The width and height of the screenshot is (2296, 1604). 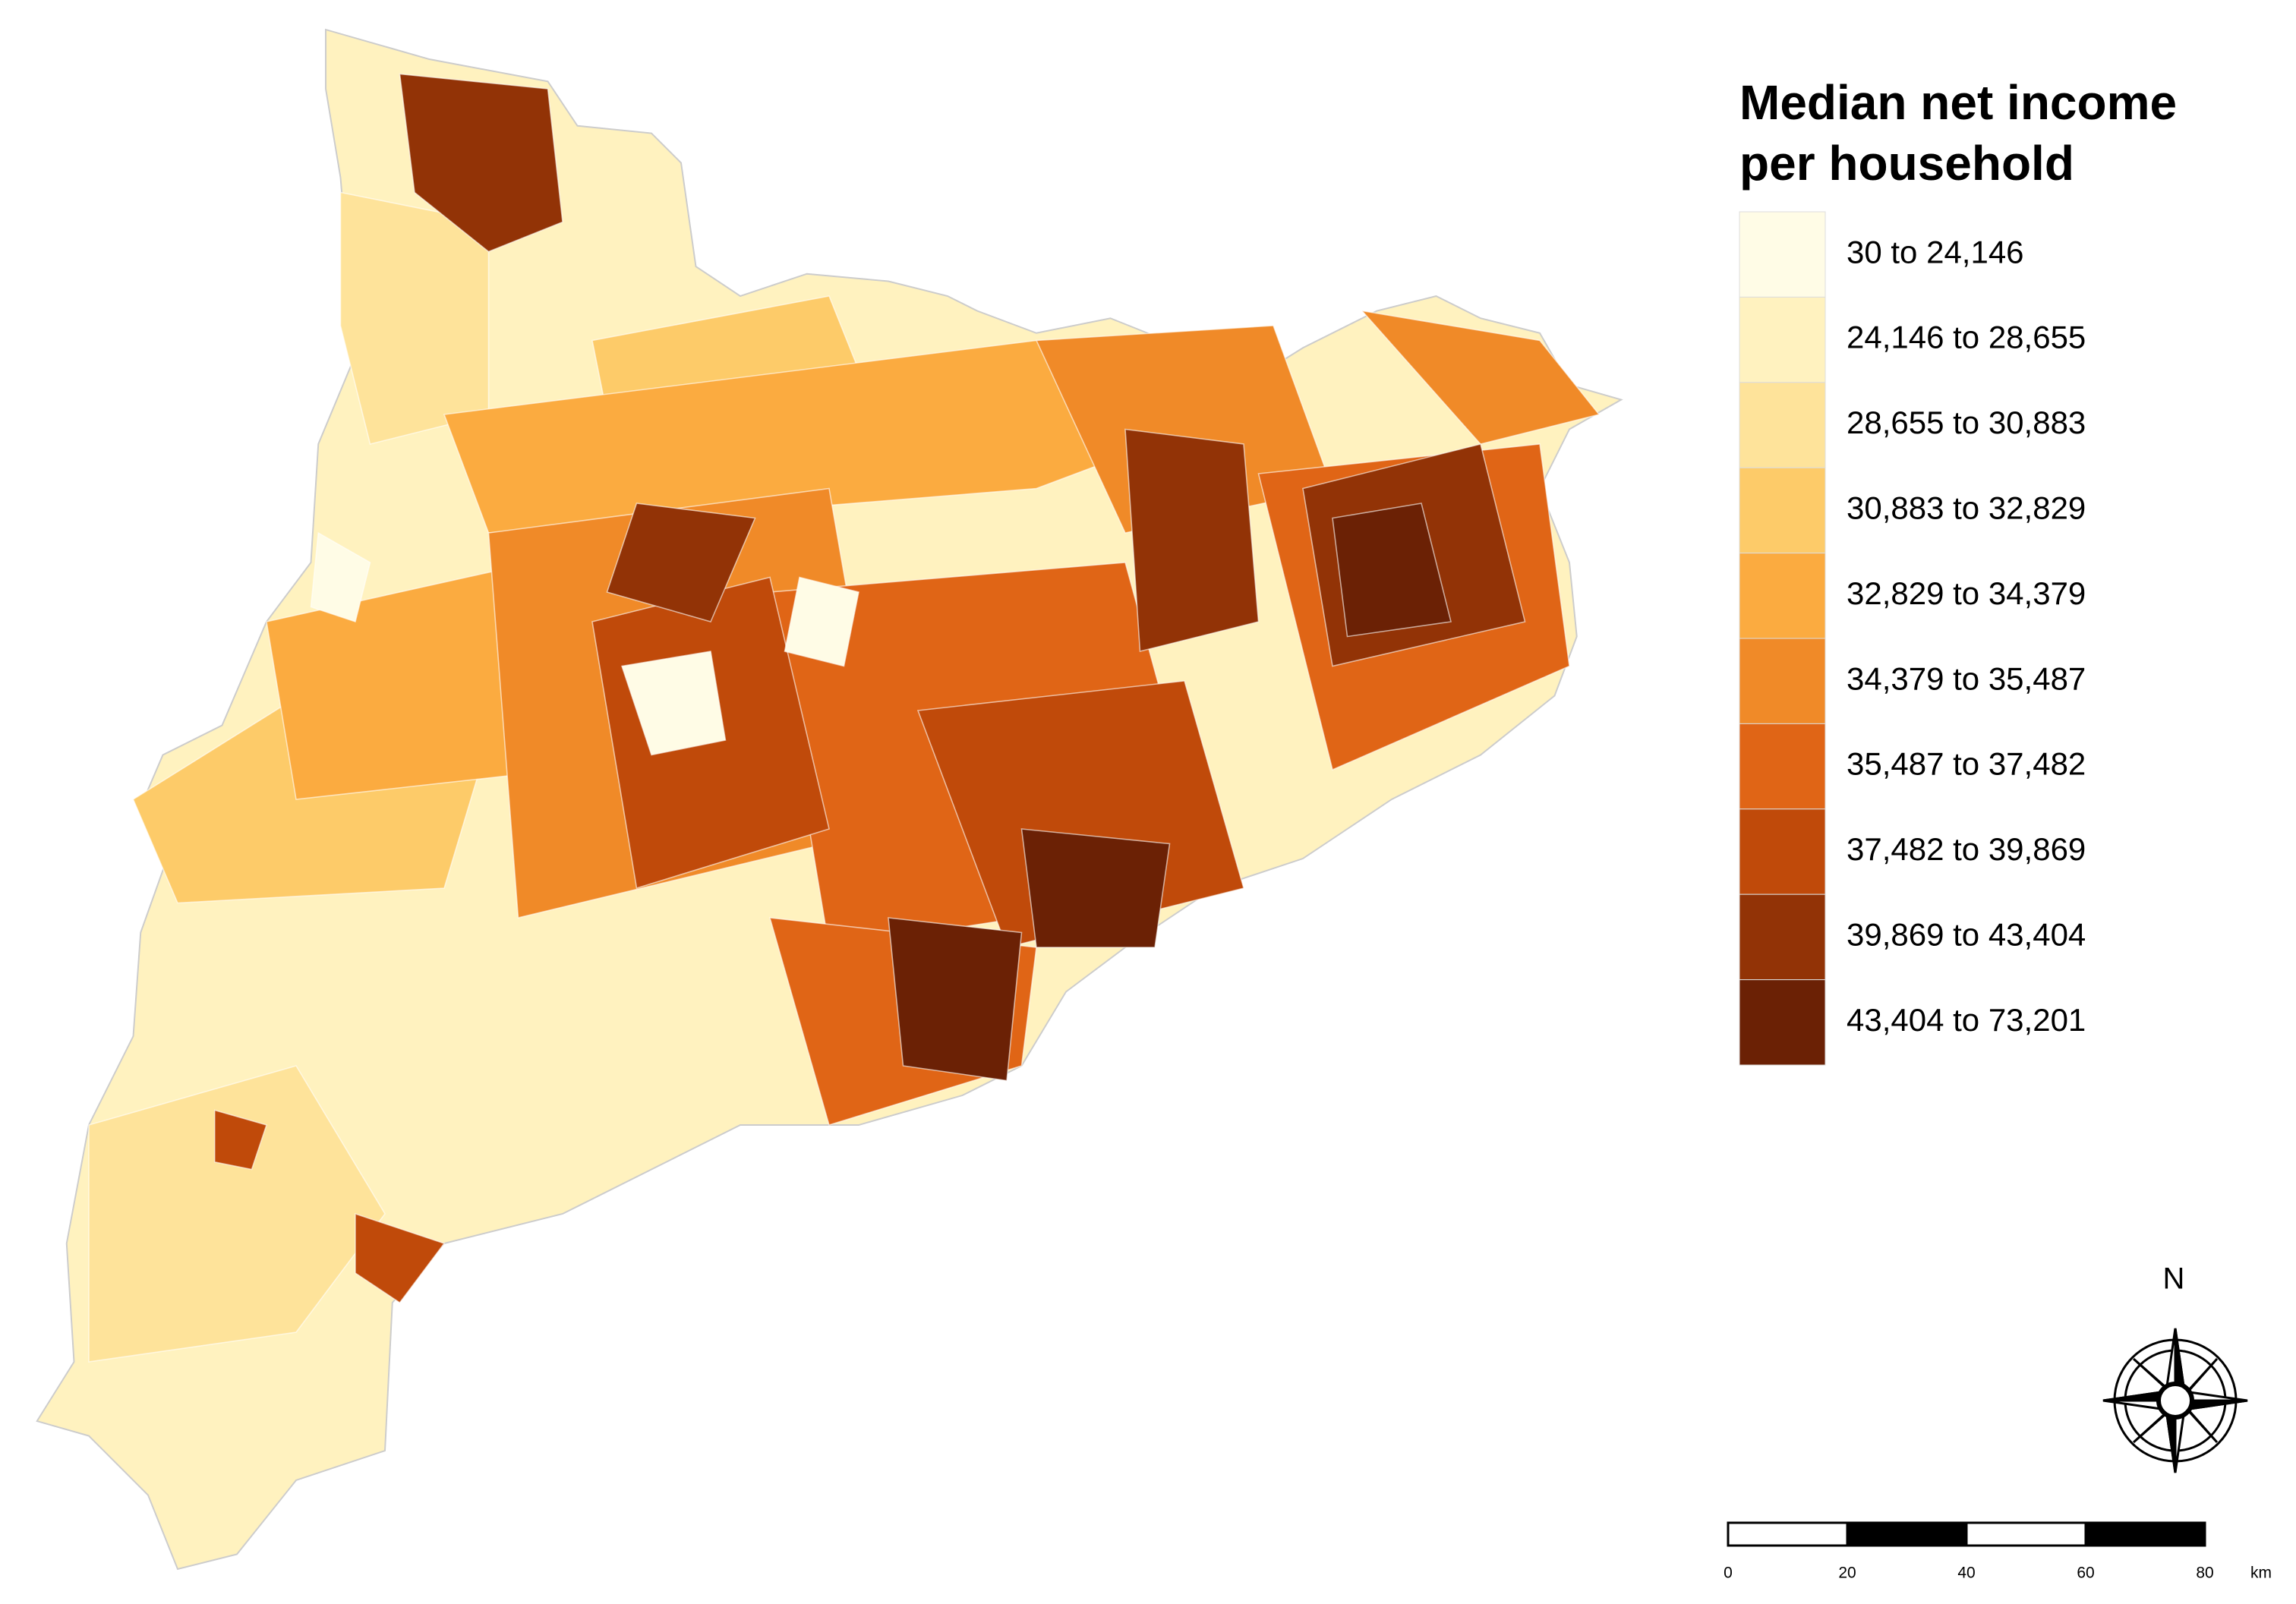 What do you see at coordinates (1958, 102) in the screenshot?
I see `legend-title: Median net income` at bounding box center [1958, 102].